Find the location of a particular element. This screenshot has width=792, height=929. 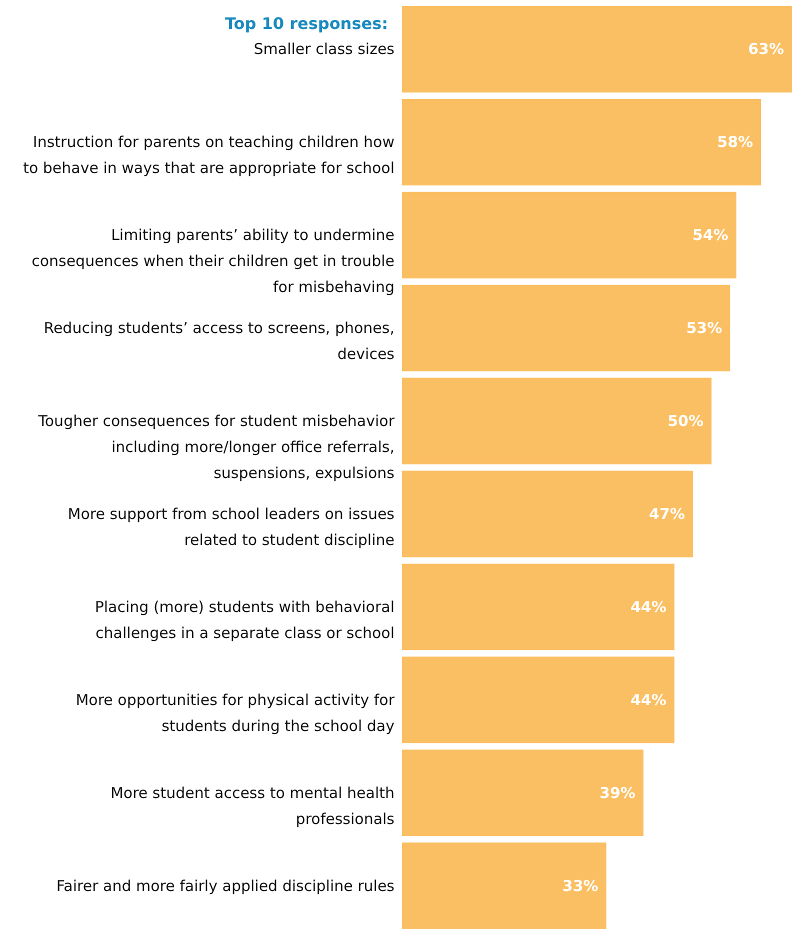

y-tick-label: Fairer and more fairly applied discipline rules is located at coordinates (225, 885).